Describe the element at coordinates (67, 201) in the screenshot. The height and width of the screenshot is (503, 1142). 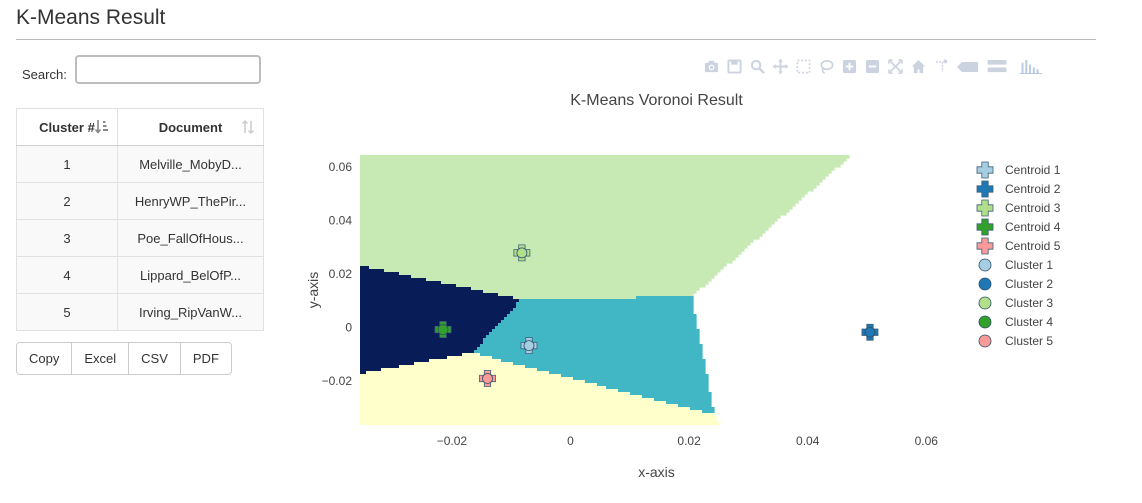
I see `cluster-cell: 2` at that location.